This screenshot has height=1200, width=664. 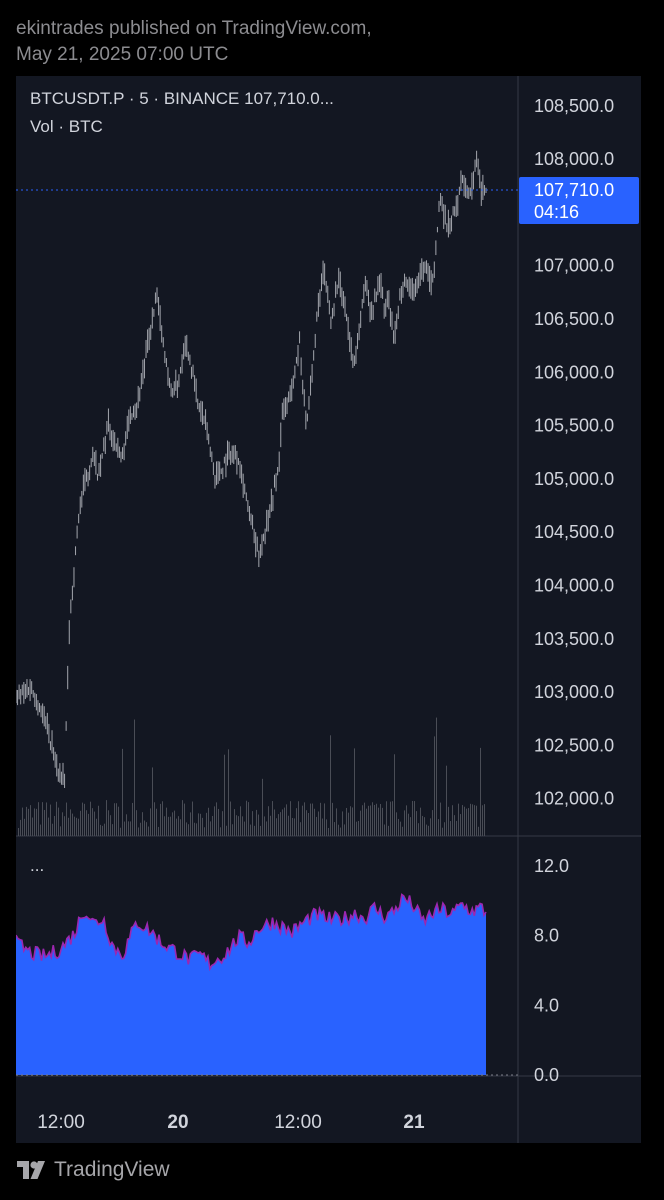 What do you see at coordinates (546, 1075) in the screenshot?
I see `indicator-tick-label: 0.0` at bounding box center [546, 1075].